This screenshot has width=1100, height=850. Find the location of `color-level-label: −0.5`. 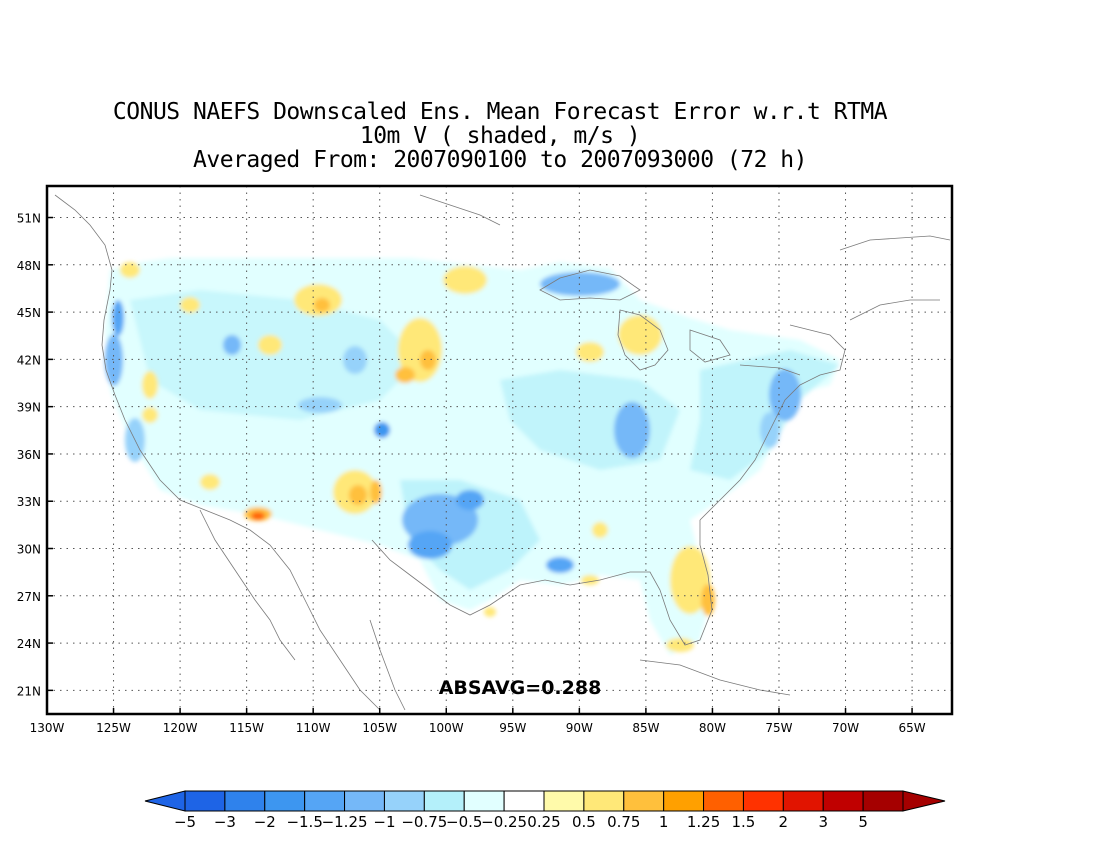

color-level-label: −0.5 is located at coordinates (464, 822).